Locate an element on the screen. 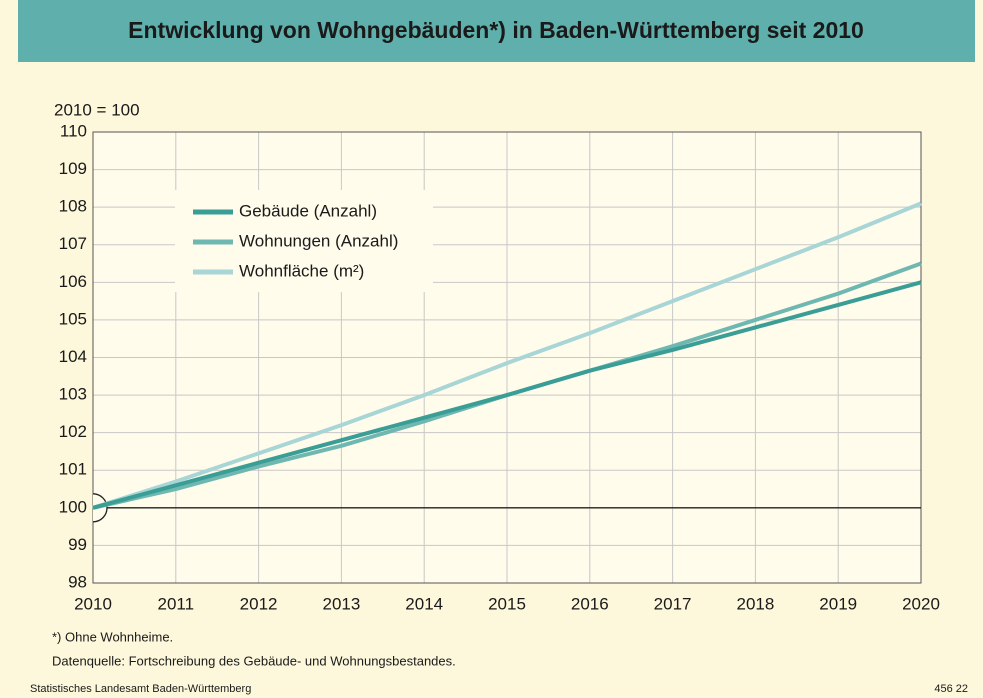  y-tick-label: 109 is located at coordinates (73, 168).